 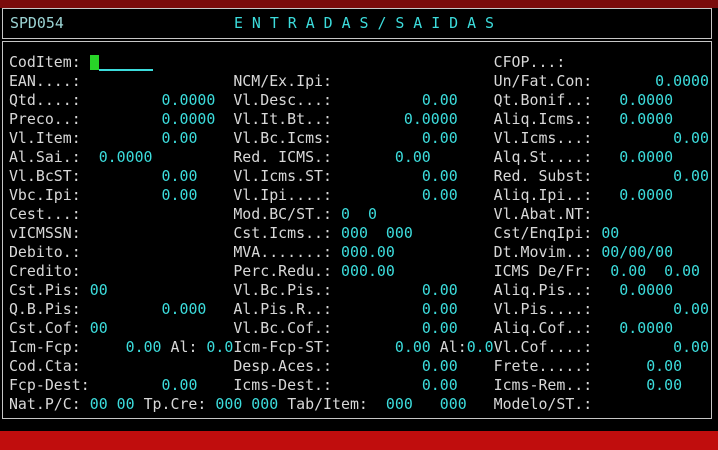 I want to click on field-label: Tp.Cre:, so click(x=175, y=404).